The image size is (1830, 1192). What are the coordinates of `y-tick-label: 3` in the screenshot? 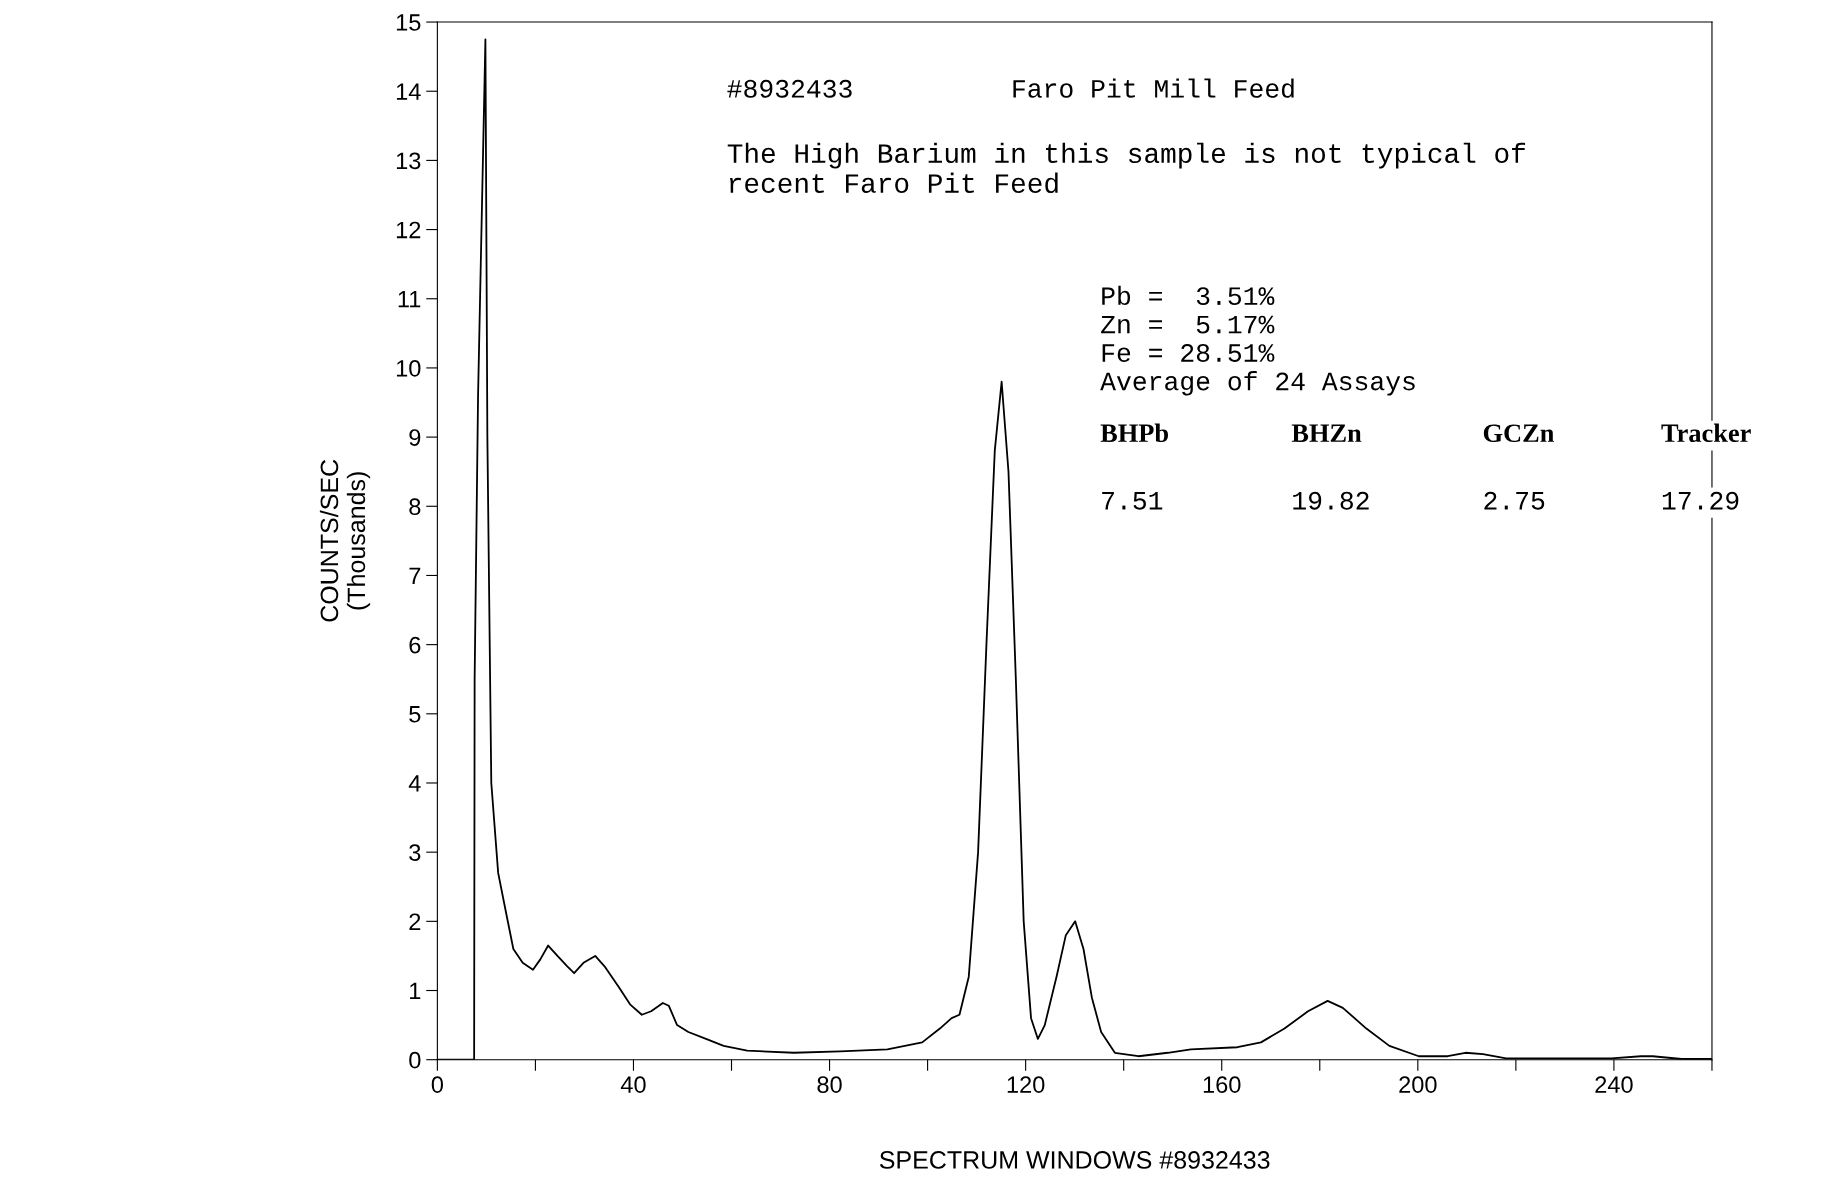 It's located at (415, 852).